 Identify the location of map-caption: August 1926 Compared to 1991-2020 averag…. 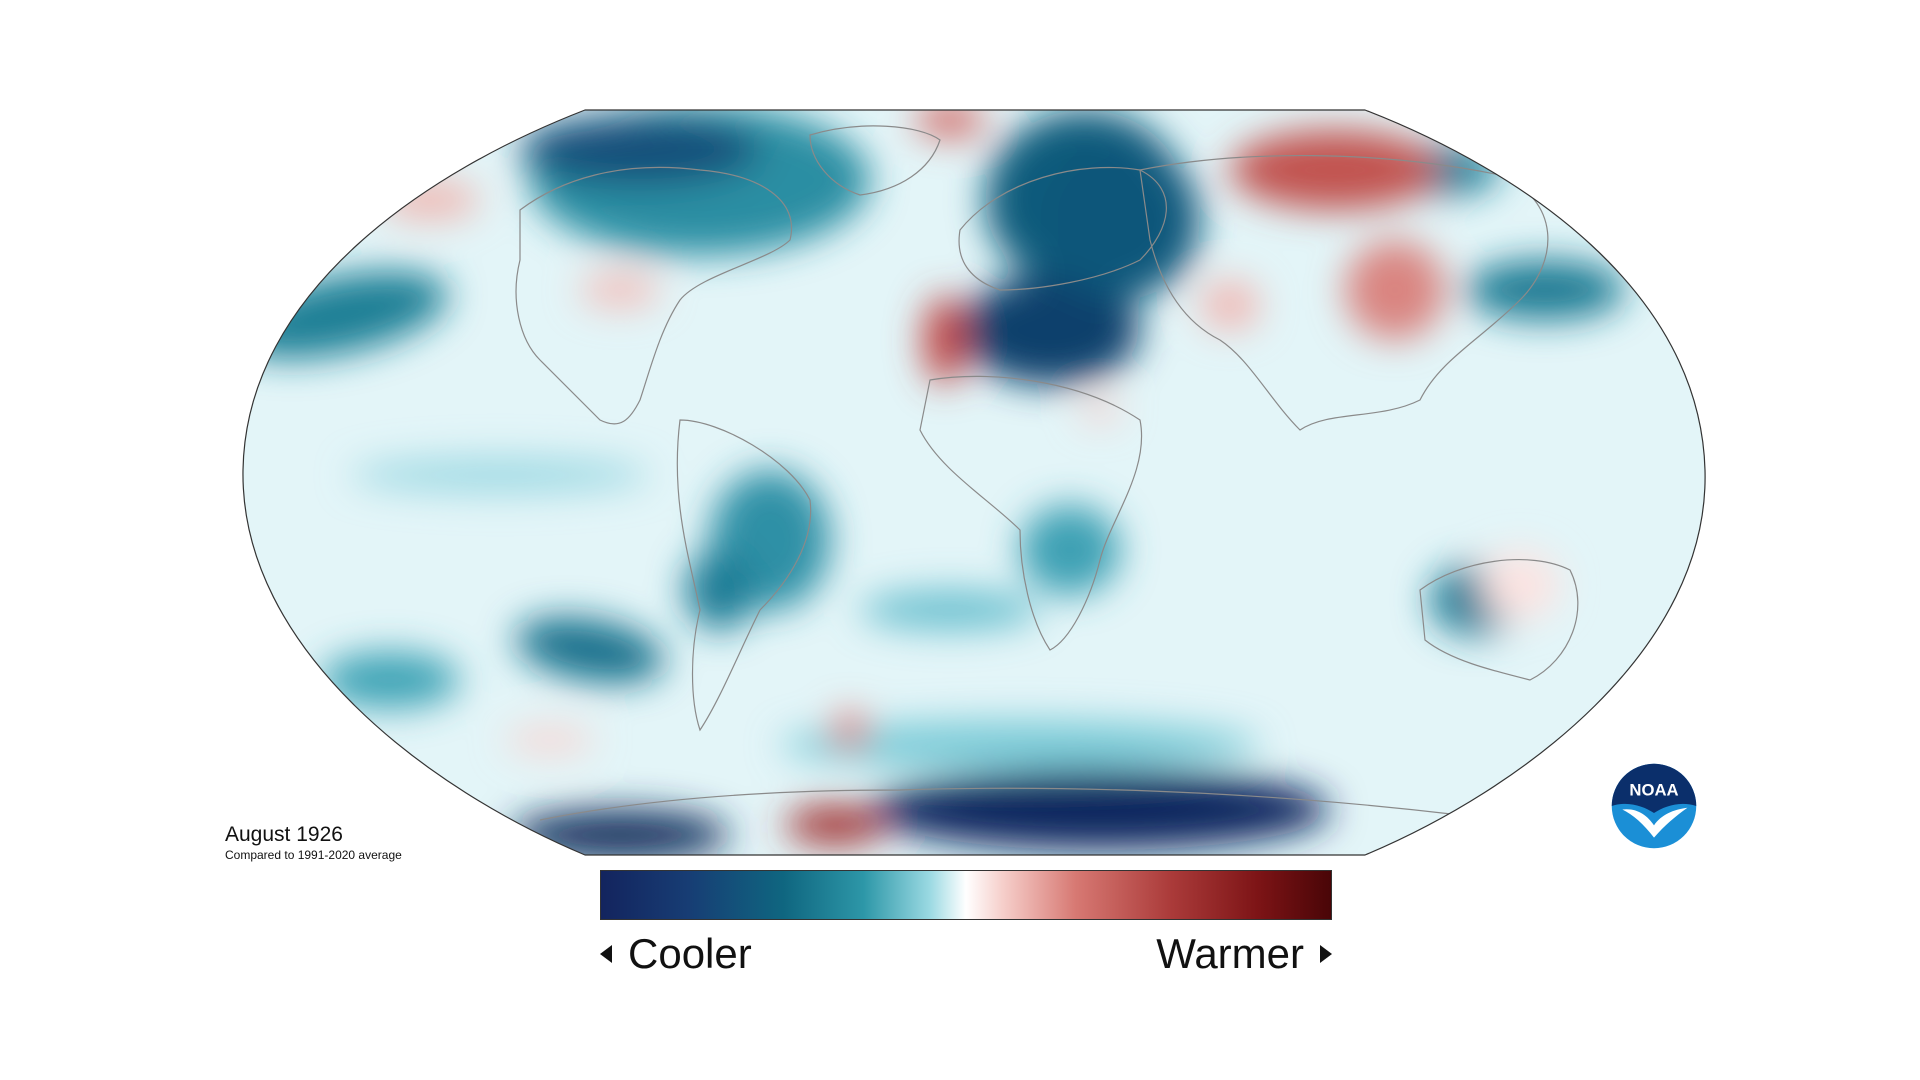
(313, 842).